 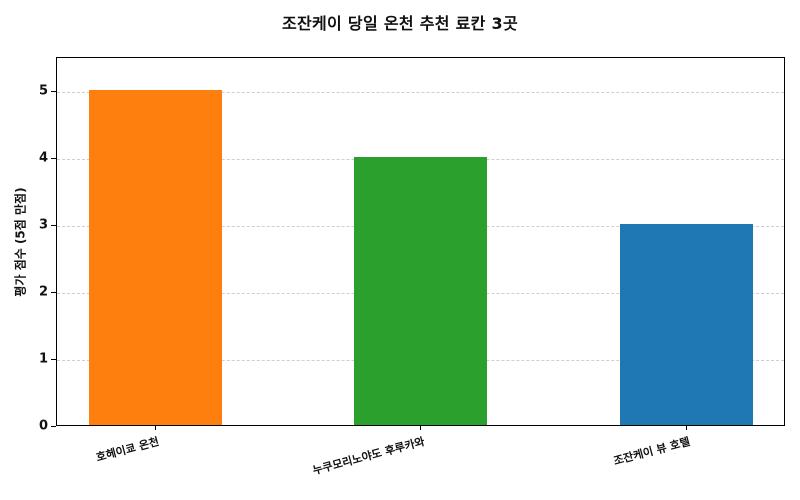 What do you see at coordinates (20, 242) in the screenshot?
I see `y-axis-label: 평가 점수 (5점 만점)` at bounding box center [20, 242].